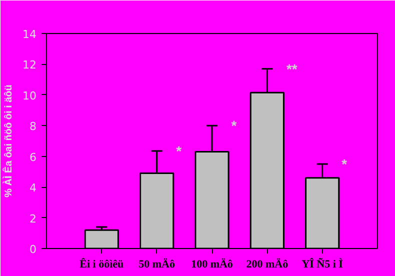 The image size is (395, 276). I want to click on y-tick-label: 4, so click(33, 188).